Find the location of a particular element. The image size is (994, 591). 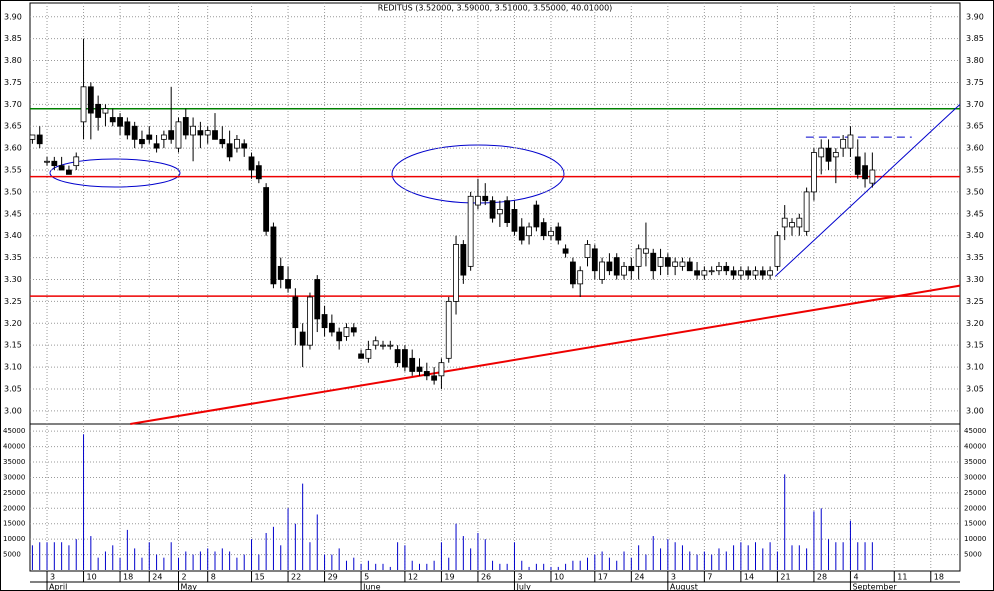

x-tick-label: 3 is located at coordinates (519, 577).